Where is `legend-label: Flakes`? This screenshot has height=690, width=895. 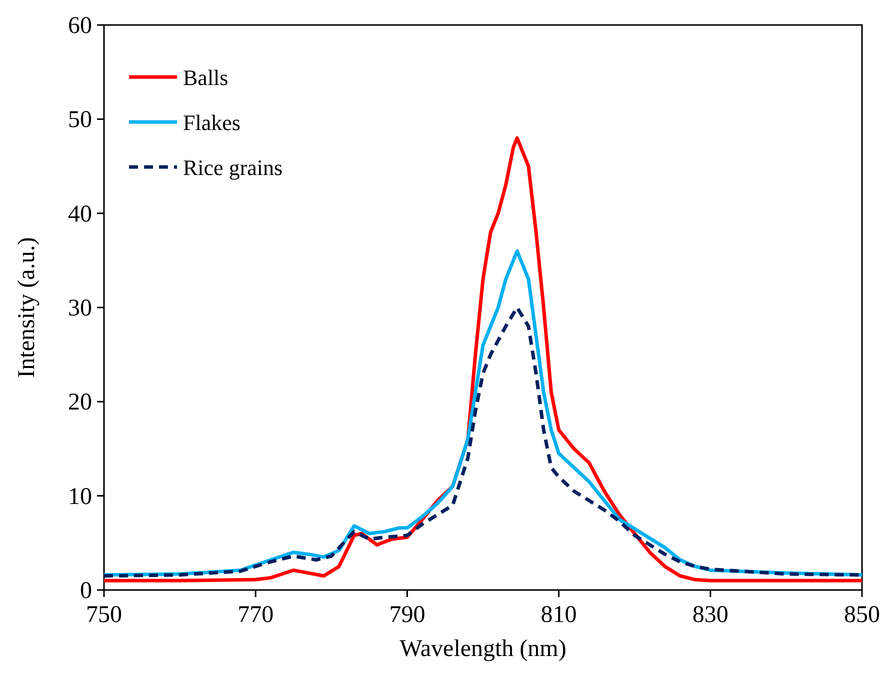 legend-label: Flakes is located at coordinates (211, 122).